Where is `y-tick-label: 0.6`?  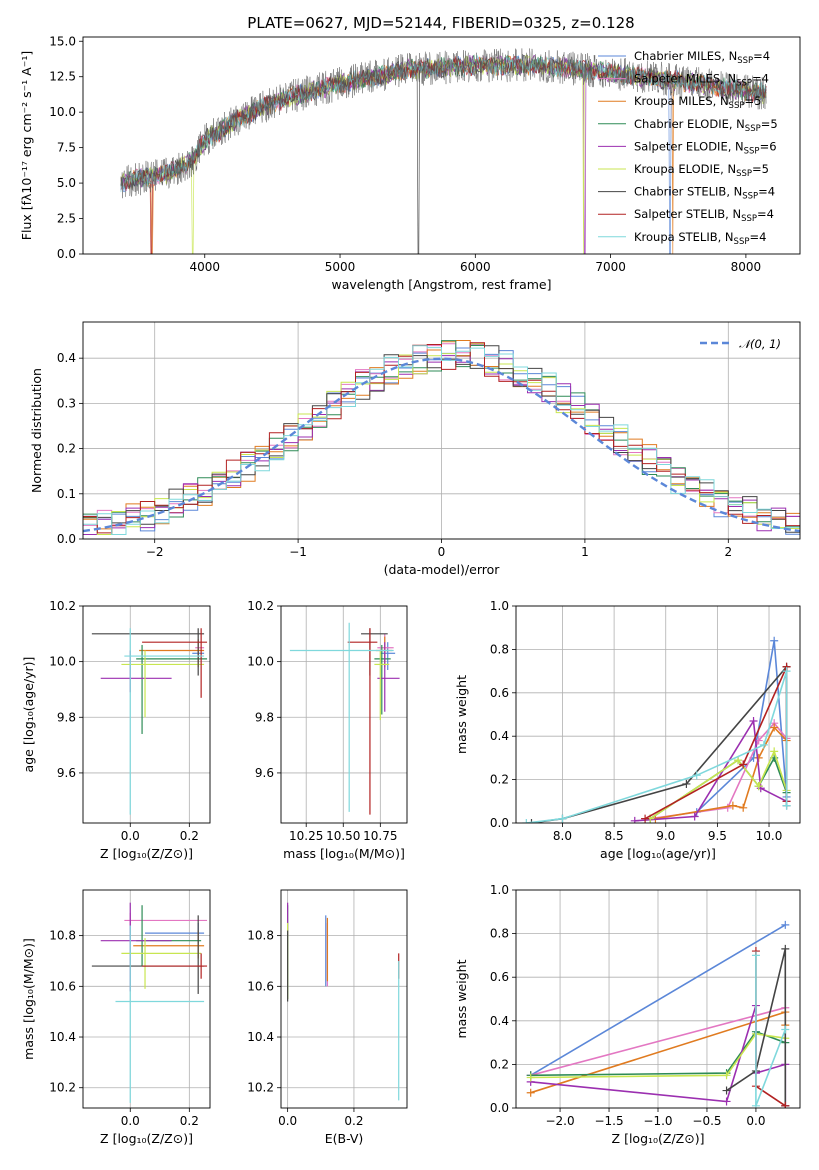 y-tick-label: 0.6 is located at coordinates (499, 977).